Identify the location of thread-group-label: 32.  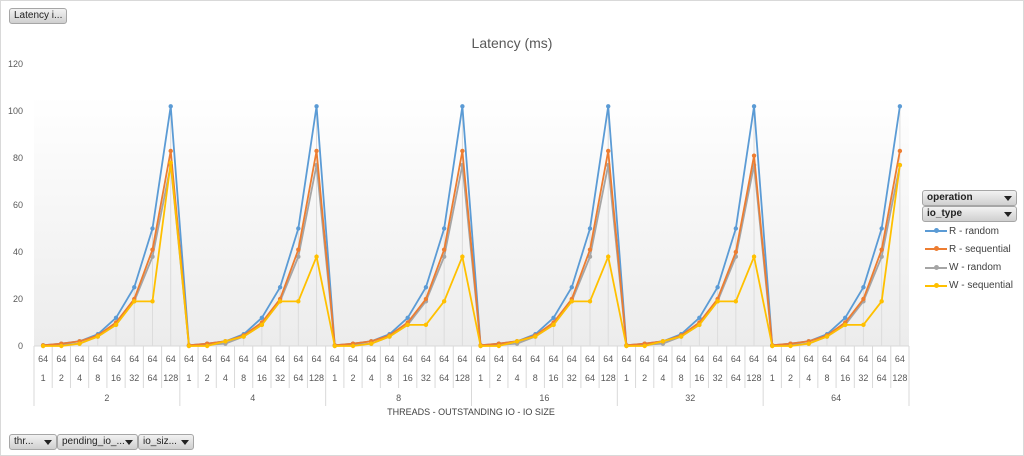
(690, 398).